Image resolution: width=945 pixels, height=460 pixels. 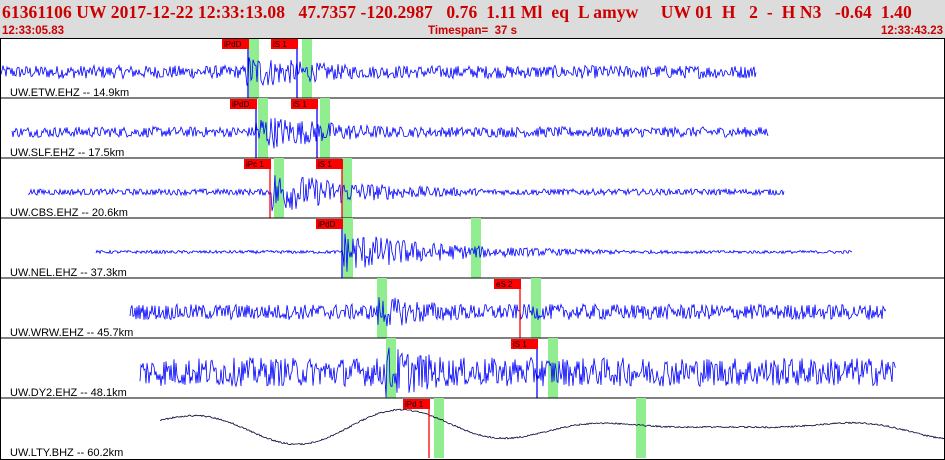 What do you see at coordinates (71, 333) in the screenshot?
I see `station-label: UW.WRW.EHZ -- 45.7km` at bounding box center [71, 333].